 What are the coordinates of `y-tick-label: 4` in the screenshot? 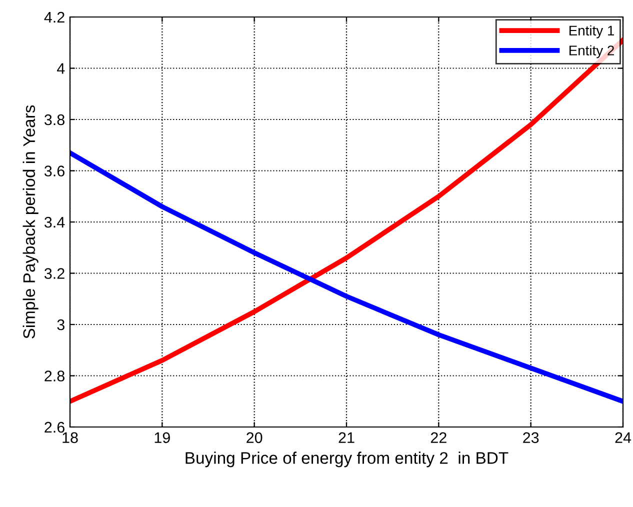 It's located at (60, 68).